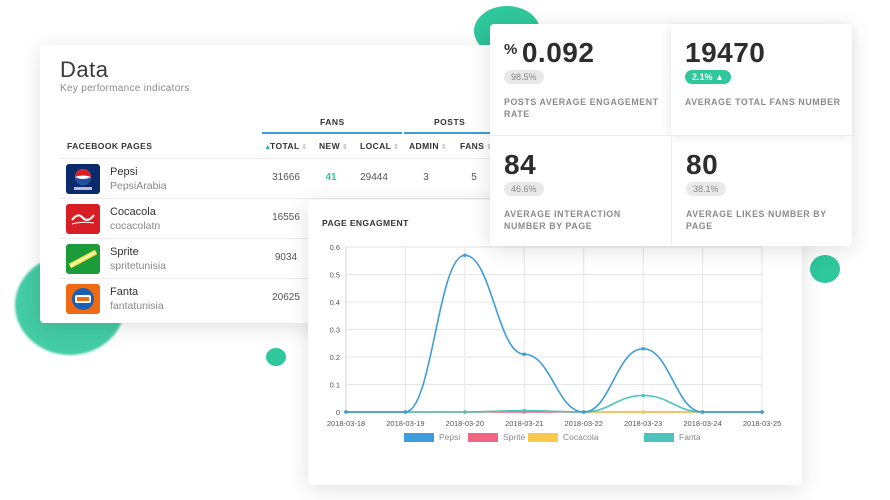  What do you see at coordinates (335, 357) in the screenshot?
I see `y-tick-label: 0.2` at bounding box center [335, 357].